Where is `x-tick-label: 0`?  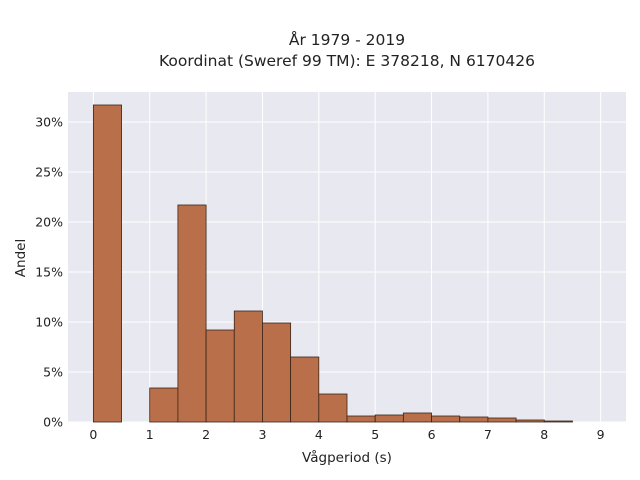
x-tick-label: 0 is located at coordinates (93, 434).